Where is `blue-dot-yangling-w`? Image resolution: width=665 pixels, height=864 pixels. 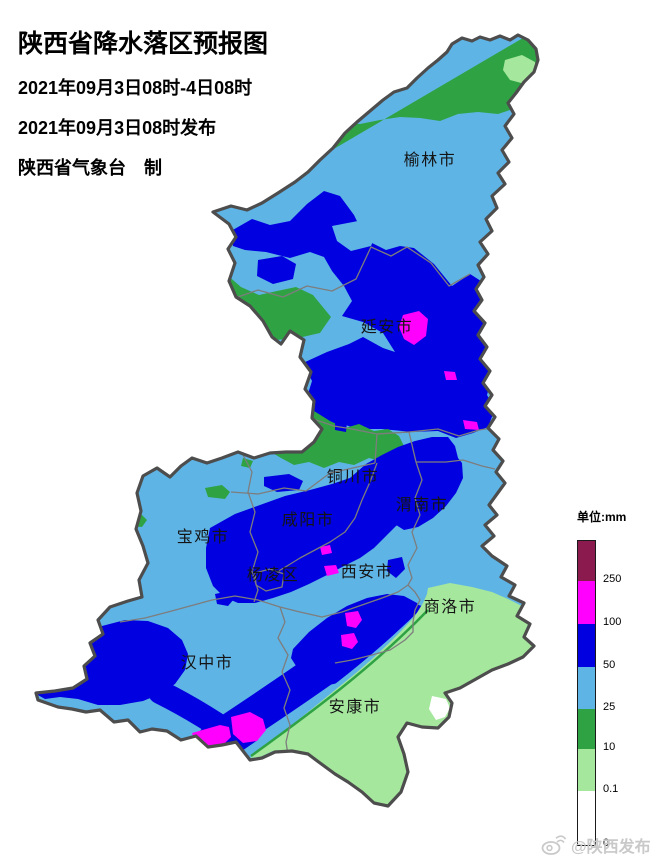
blue-dot-yangling-w is located at coordinates (224, 598).